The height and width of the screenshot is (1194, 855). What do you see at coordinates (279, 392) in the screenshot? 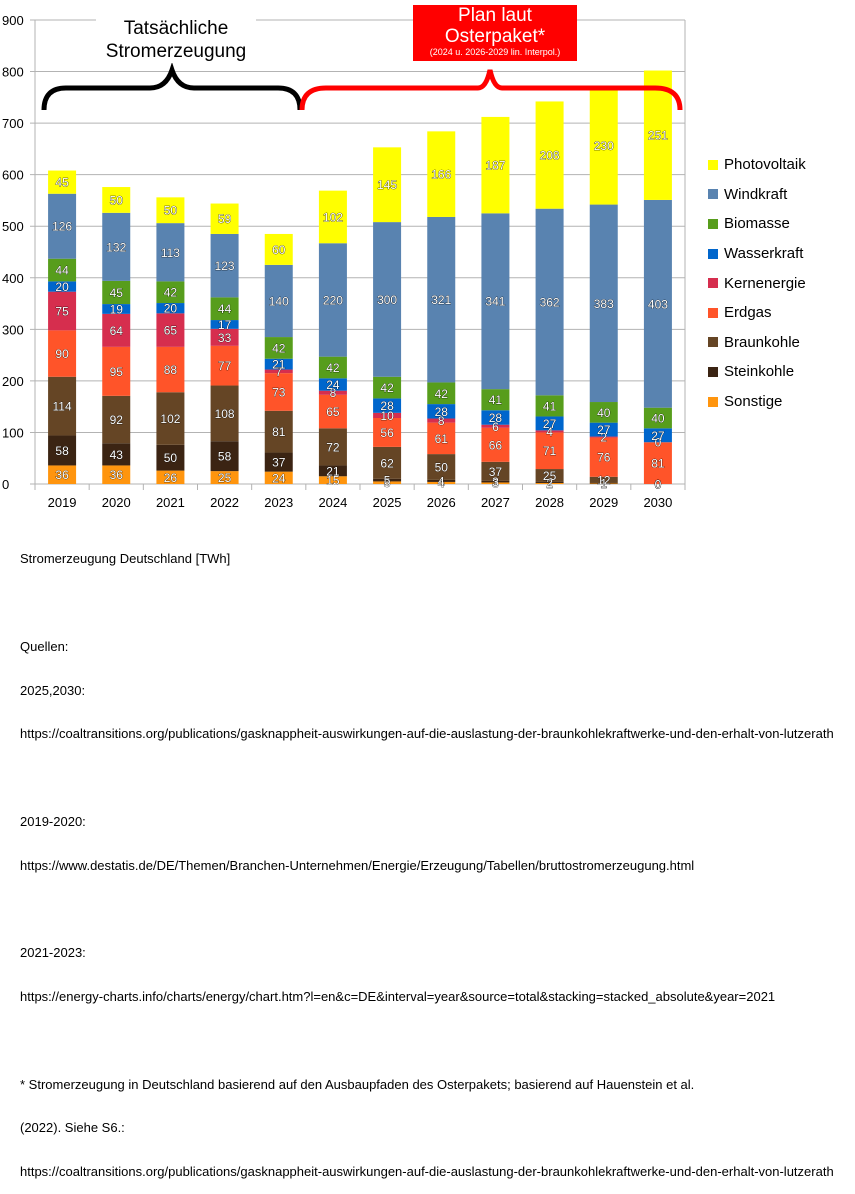
I see `data-label: 73` at bounding box center [279, 392].